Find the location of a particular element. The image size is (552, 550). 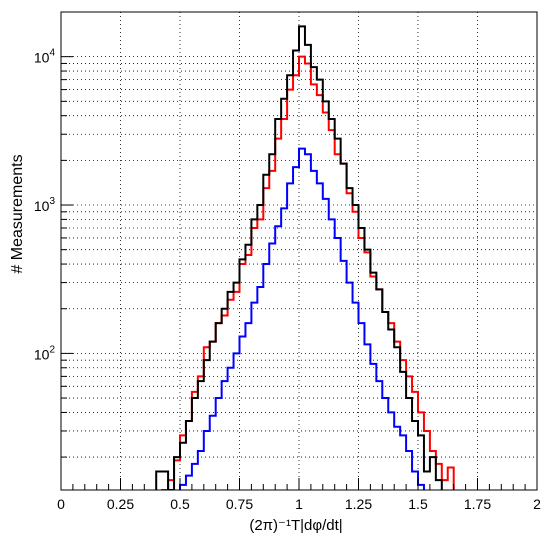

x-tick-label: 0.75 is located at coordinates (239, 504).